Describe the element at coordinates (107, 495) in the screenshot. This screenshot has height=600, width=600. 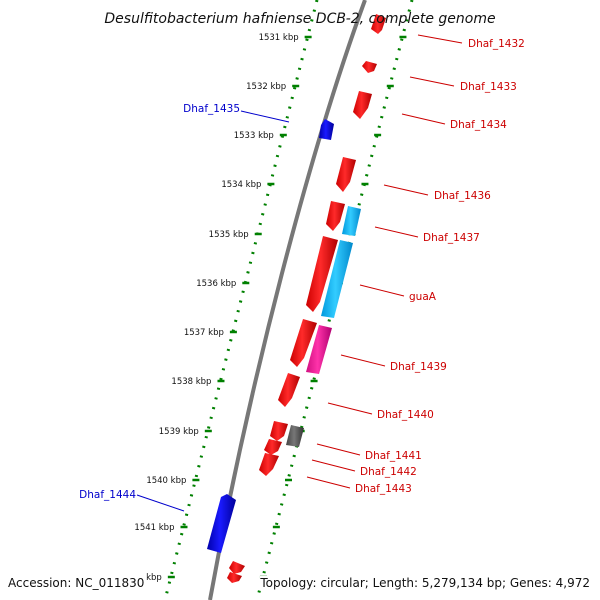
I see `gene-label: Dhaf_1444` at that location.